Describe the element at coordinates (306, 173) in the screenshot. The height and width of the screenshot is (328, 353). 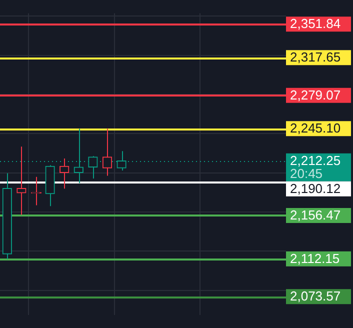
I see `text: 20:45` at that location.